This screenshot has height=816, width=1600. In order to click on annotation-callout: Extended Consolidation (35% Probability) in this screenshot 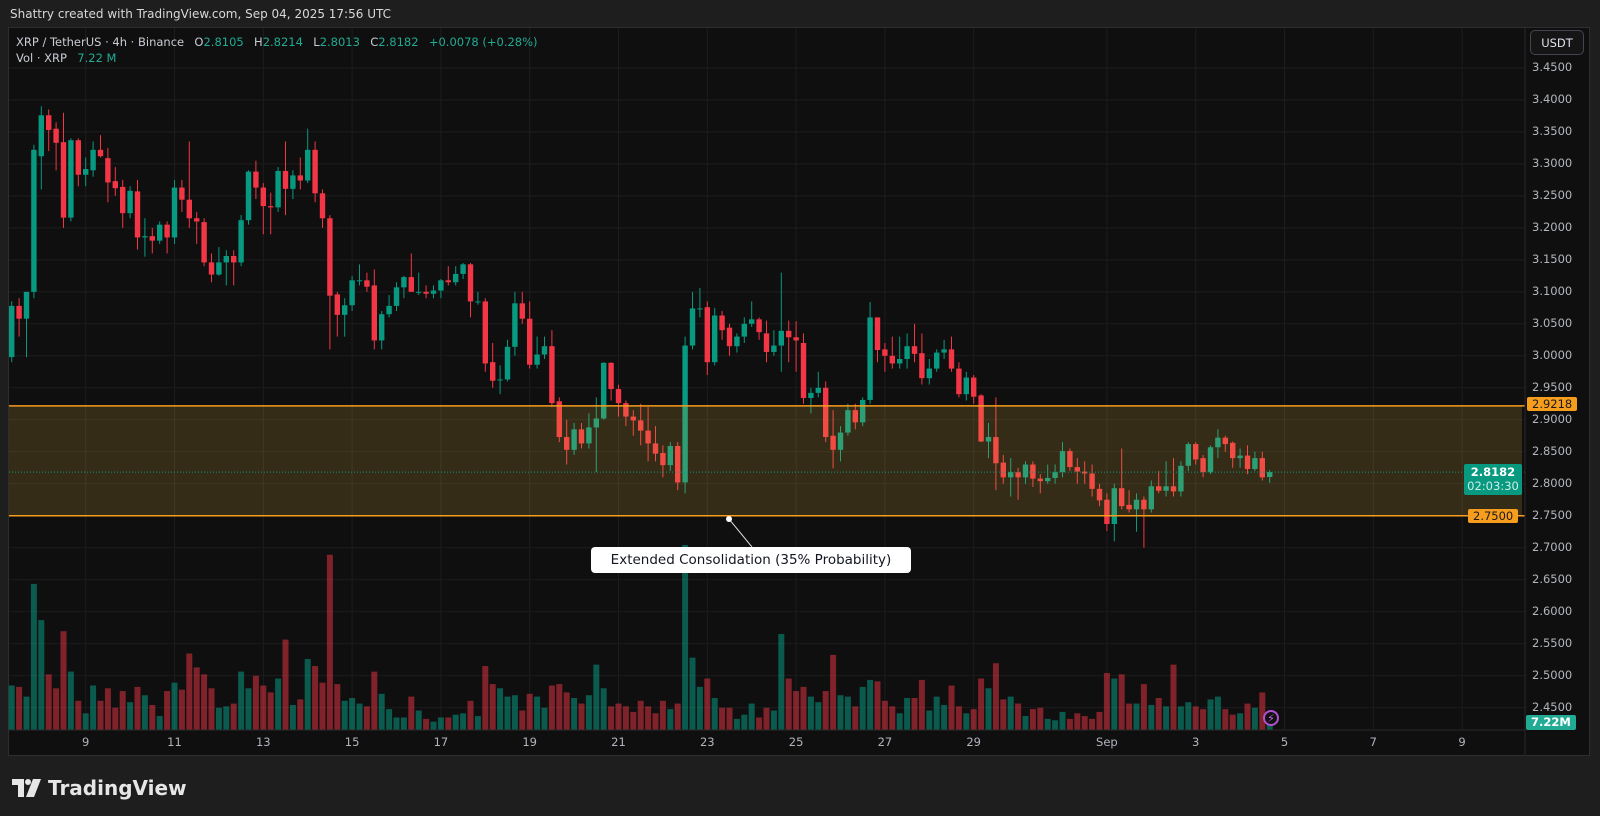, I will do `click(751, 560)`.